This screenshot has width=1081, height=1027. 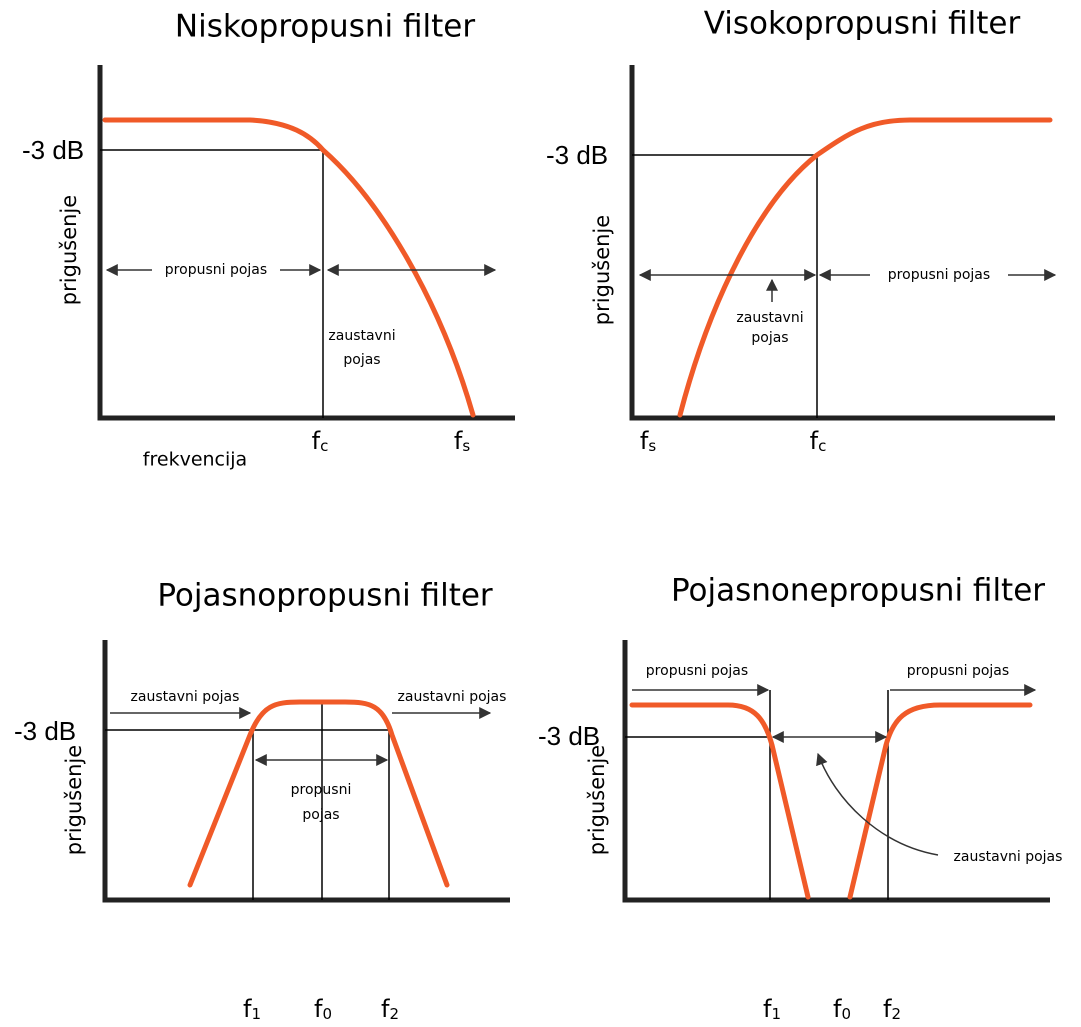 What do you see at coordinates (321, 790) in the screenshot?
I see `pass-label: propusni` at bounding box center [321, 790].